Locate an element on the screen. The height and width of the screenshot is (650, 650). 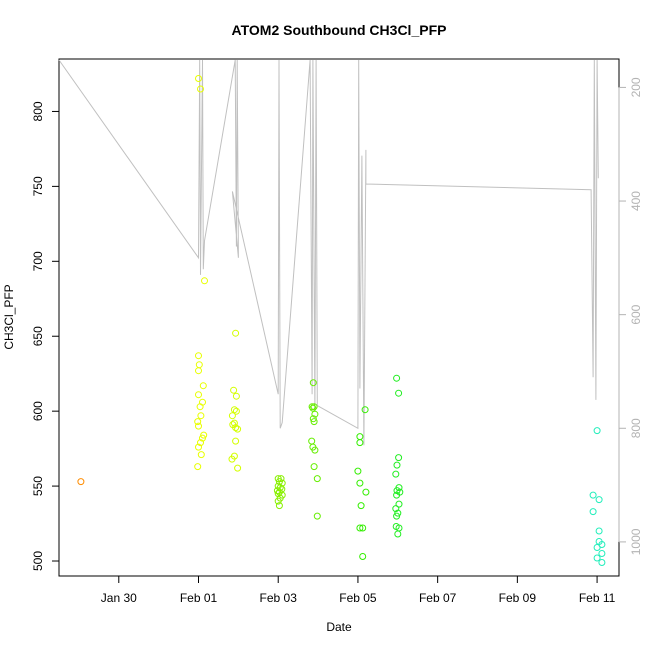
y-tick-label: 600 is located at coordinates (38, 411).